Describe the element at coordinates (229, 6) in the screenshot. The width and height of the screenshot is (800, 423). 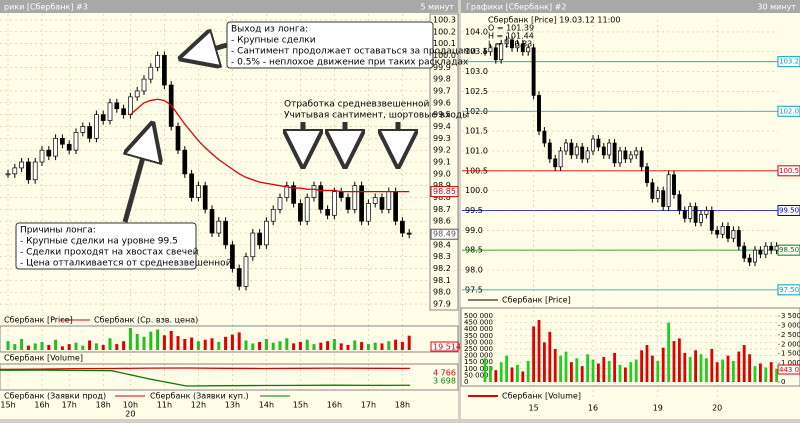
I see `left-titlebar` at that location.